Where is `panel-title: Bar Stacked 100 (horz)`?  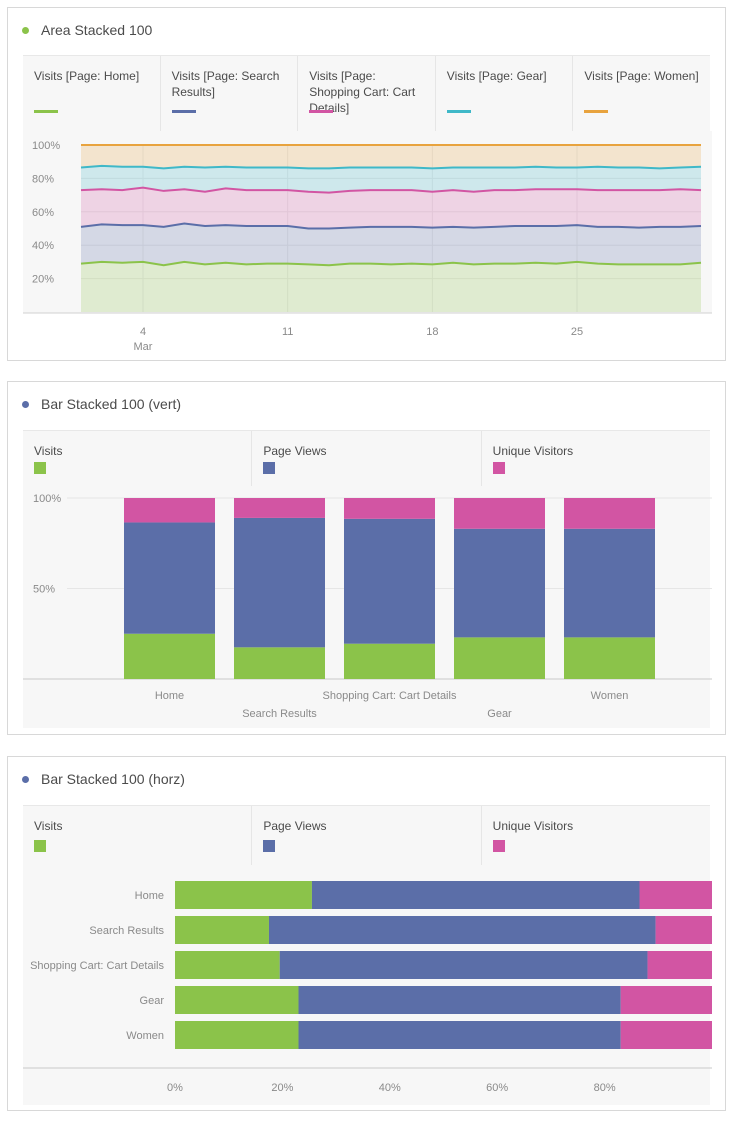
panel-title: Bar Stacked 100 (horz) is located at coordinates (103, 779).